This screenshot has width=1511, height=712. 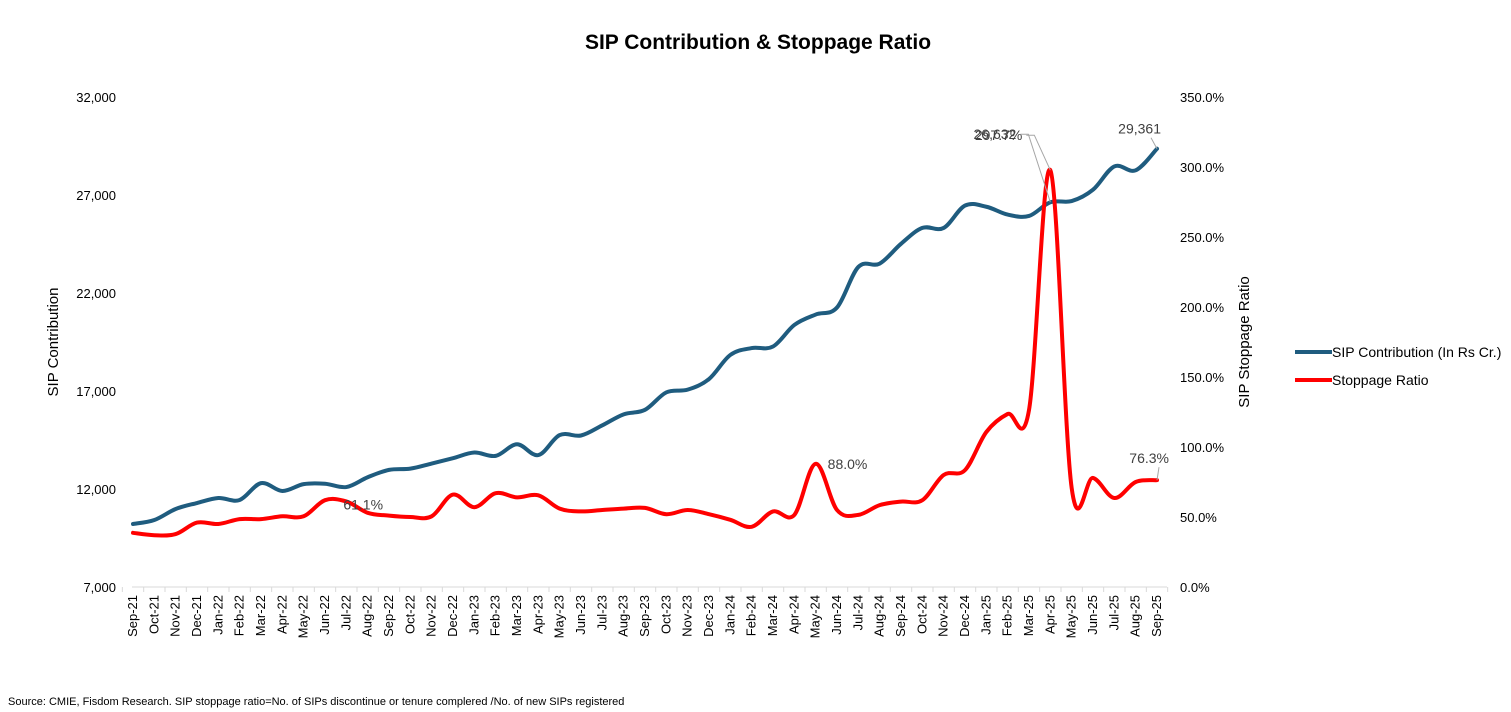 I want to click on x-tick-label: Mar-22, so click(x=260, y=615).